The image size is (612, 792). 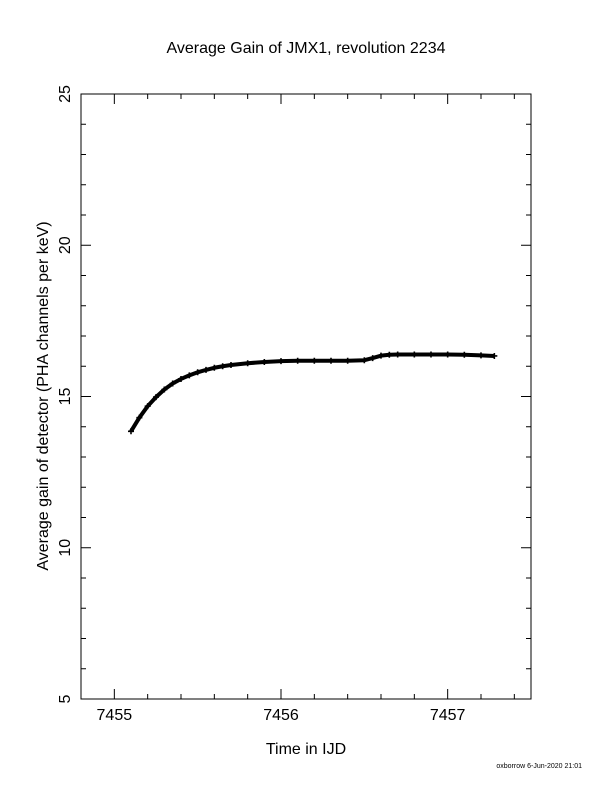 What do you see at coordinates (448, 715) in the screenshot?
I see `x-tick-label: 7457` at bounding box center [448, 715].